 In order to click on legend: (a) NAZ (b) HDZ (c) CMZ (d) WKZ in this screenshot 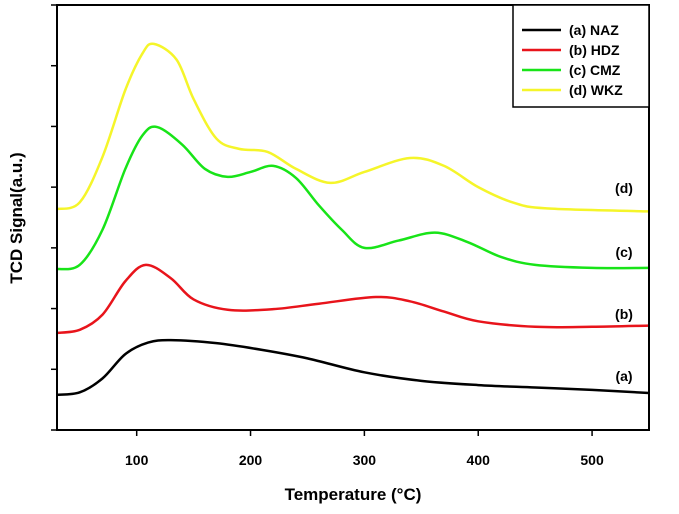, I will do `click(581, 56)`.